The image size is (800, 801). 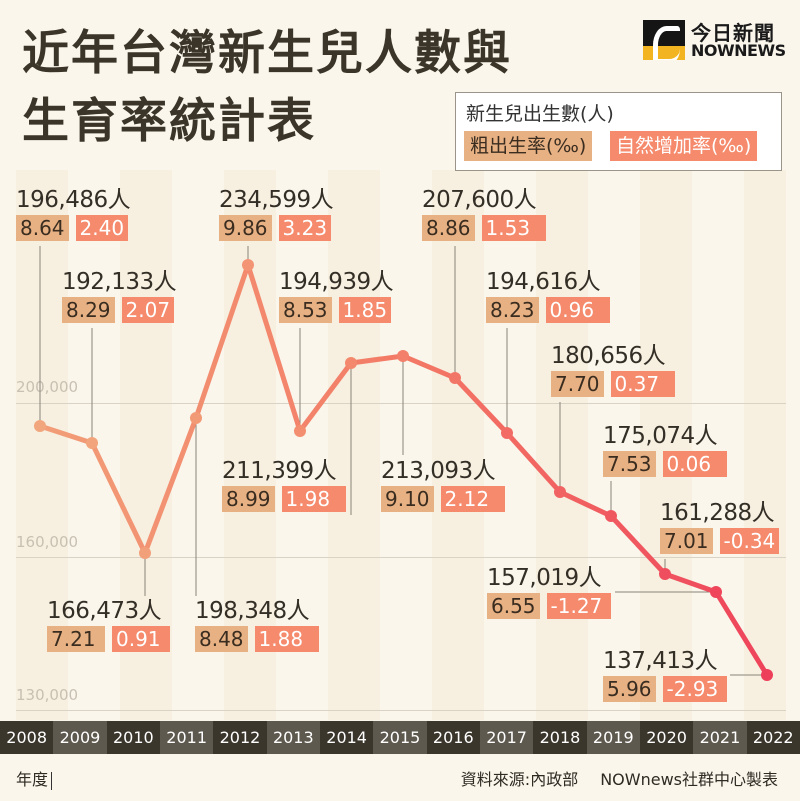 What do you see at coordinates (133, 737) in the screenshot?
I see `x-tick-2010: 2010` at bounding box center [133, 737].